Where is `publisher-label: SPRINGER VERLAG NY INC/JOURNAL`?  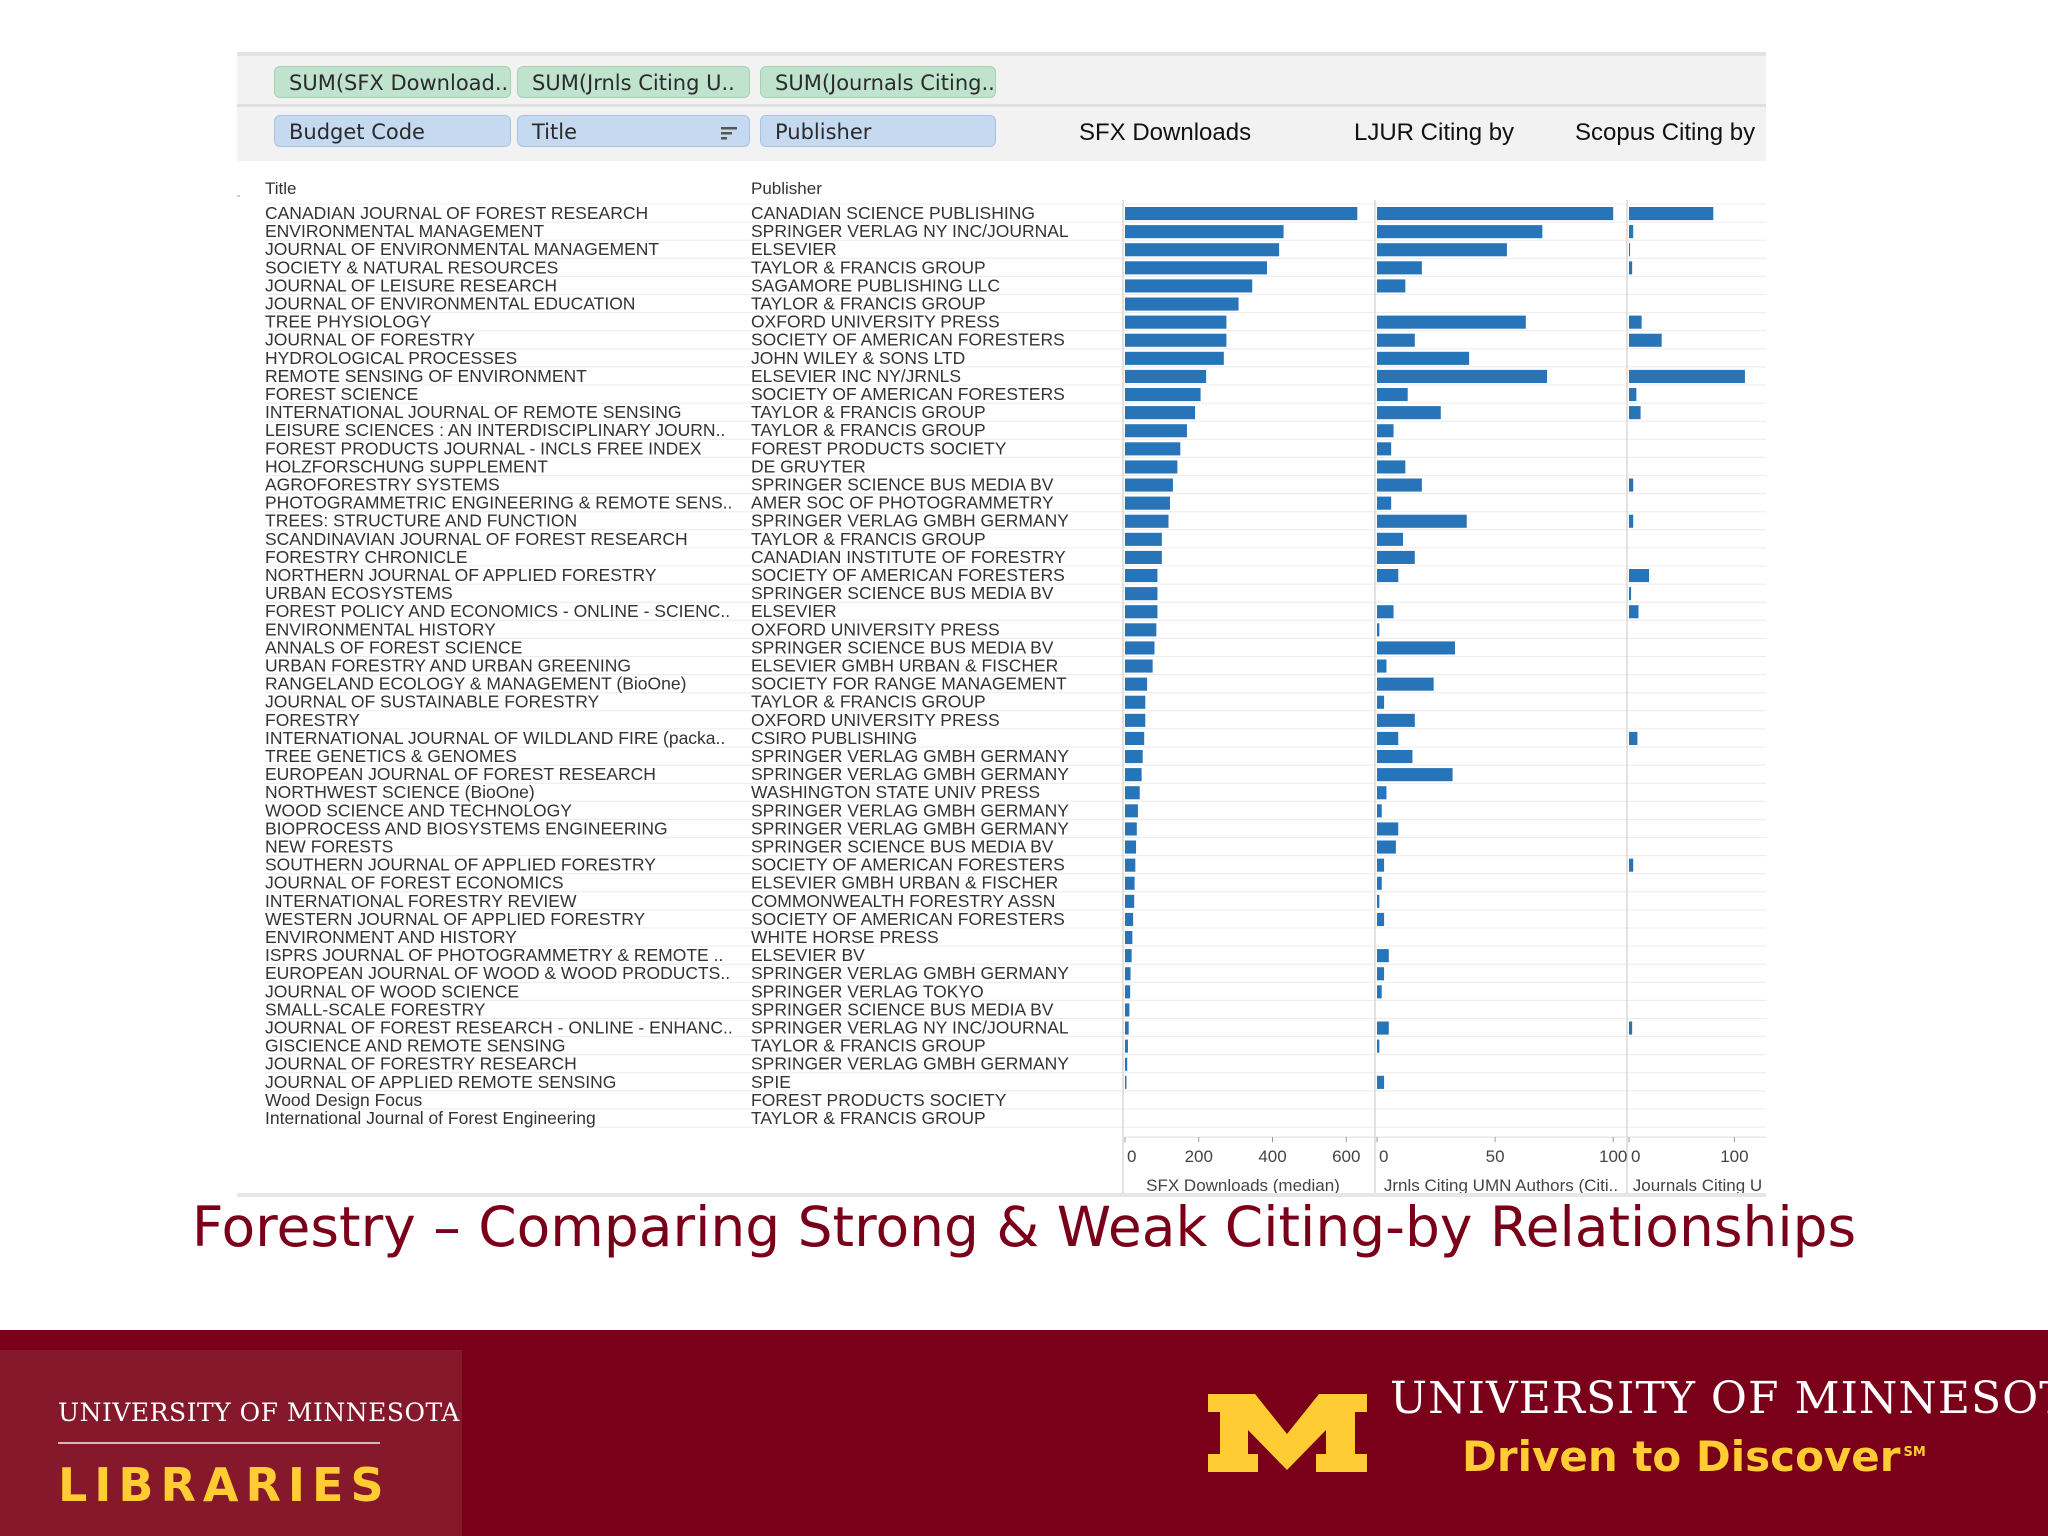 publisher-label: SPRINGER VERLAG NY INC/JOURNAL is located at coordinates (910, 231).